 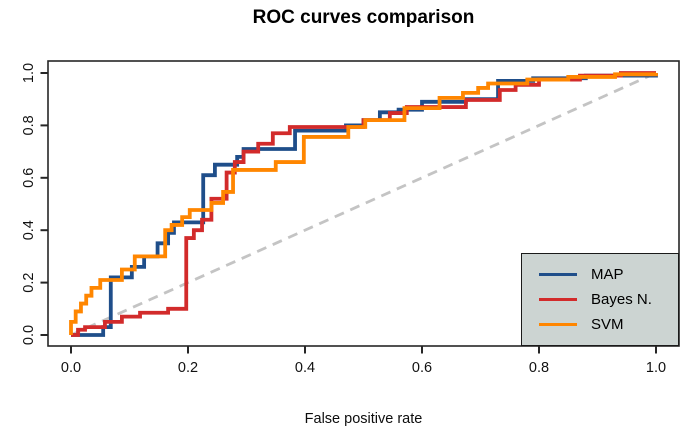 I want to click on legend: MAP Bayes N. SVM, so click(x=600, y=299).